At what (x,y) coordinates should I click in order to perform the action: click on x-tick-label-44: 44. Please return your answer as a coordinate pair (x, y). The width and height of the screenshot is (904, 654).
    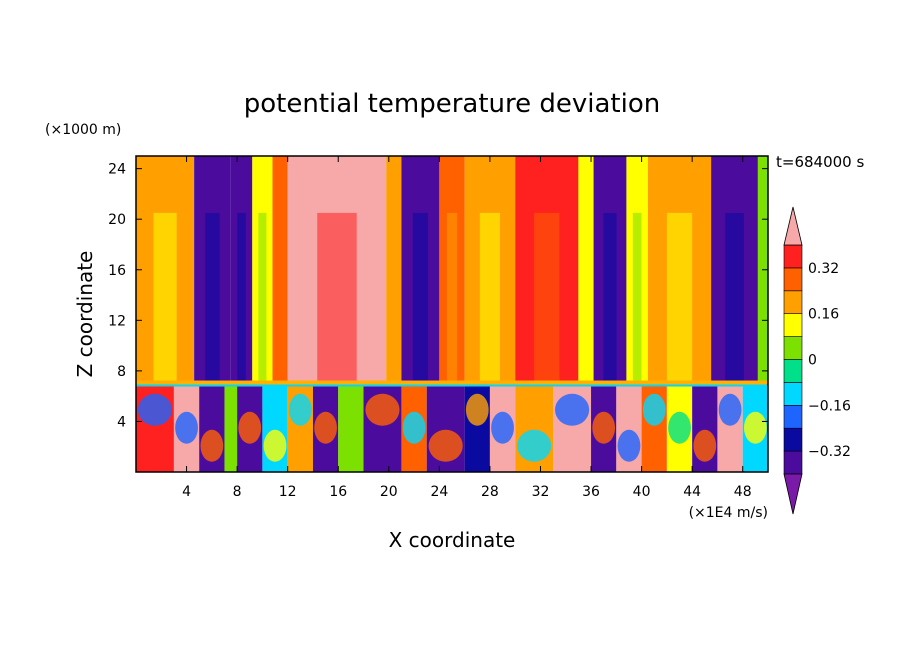
    Looking at the image, I should click on (692, 492).